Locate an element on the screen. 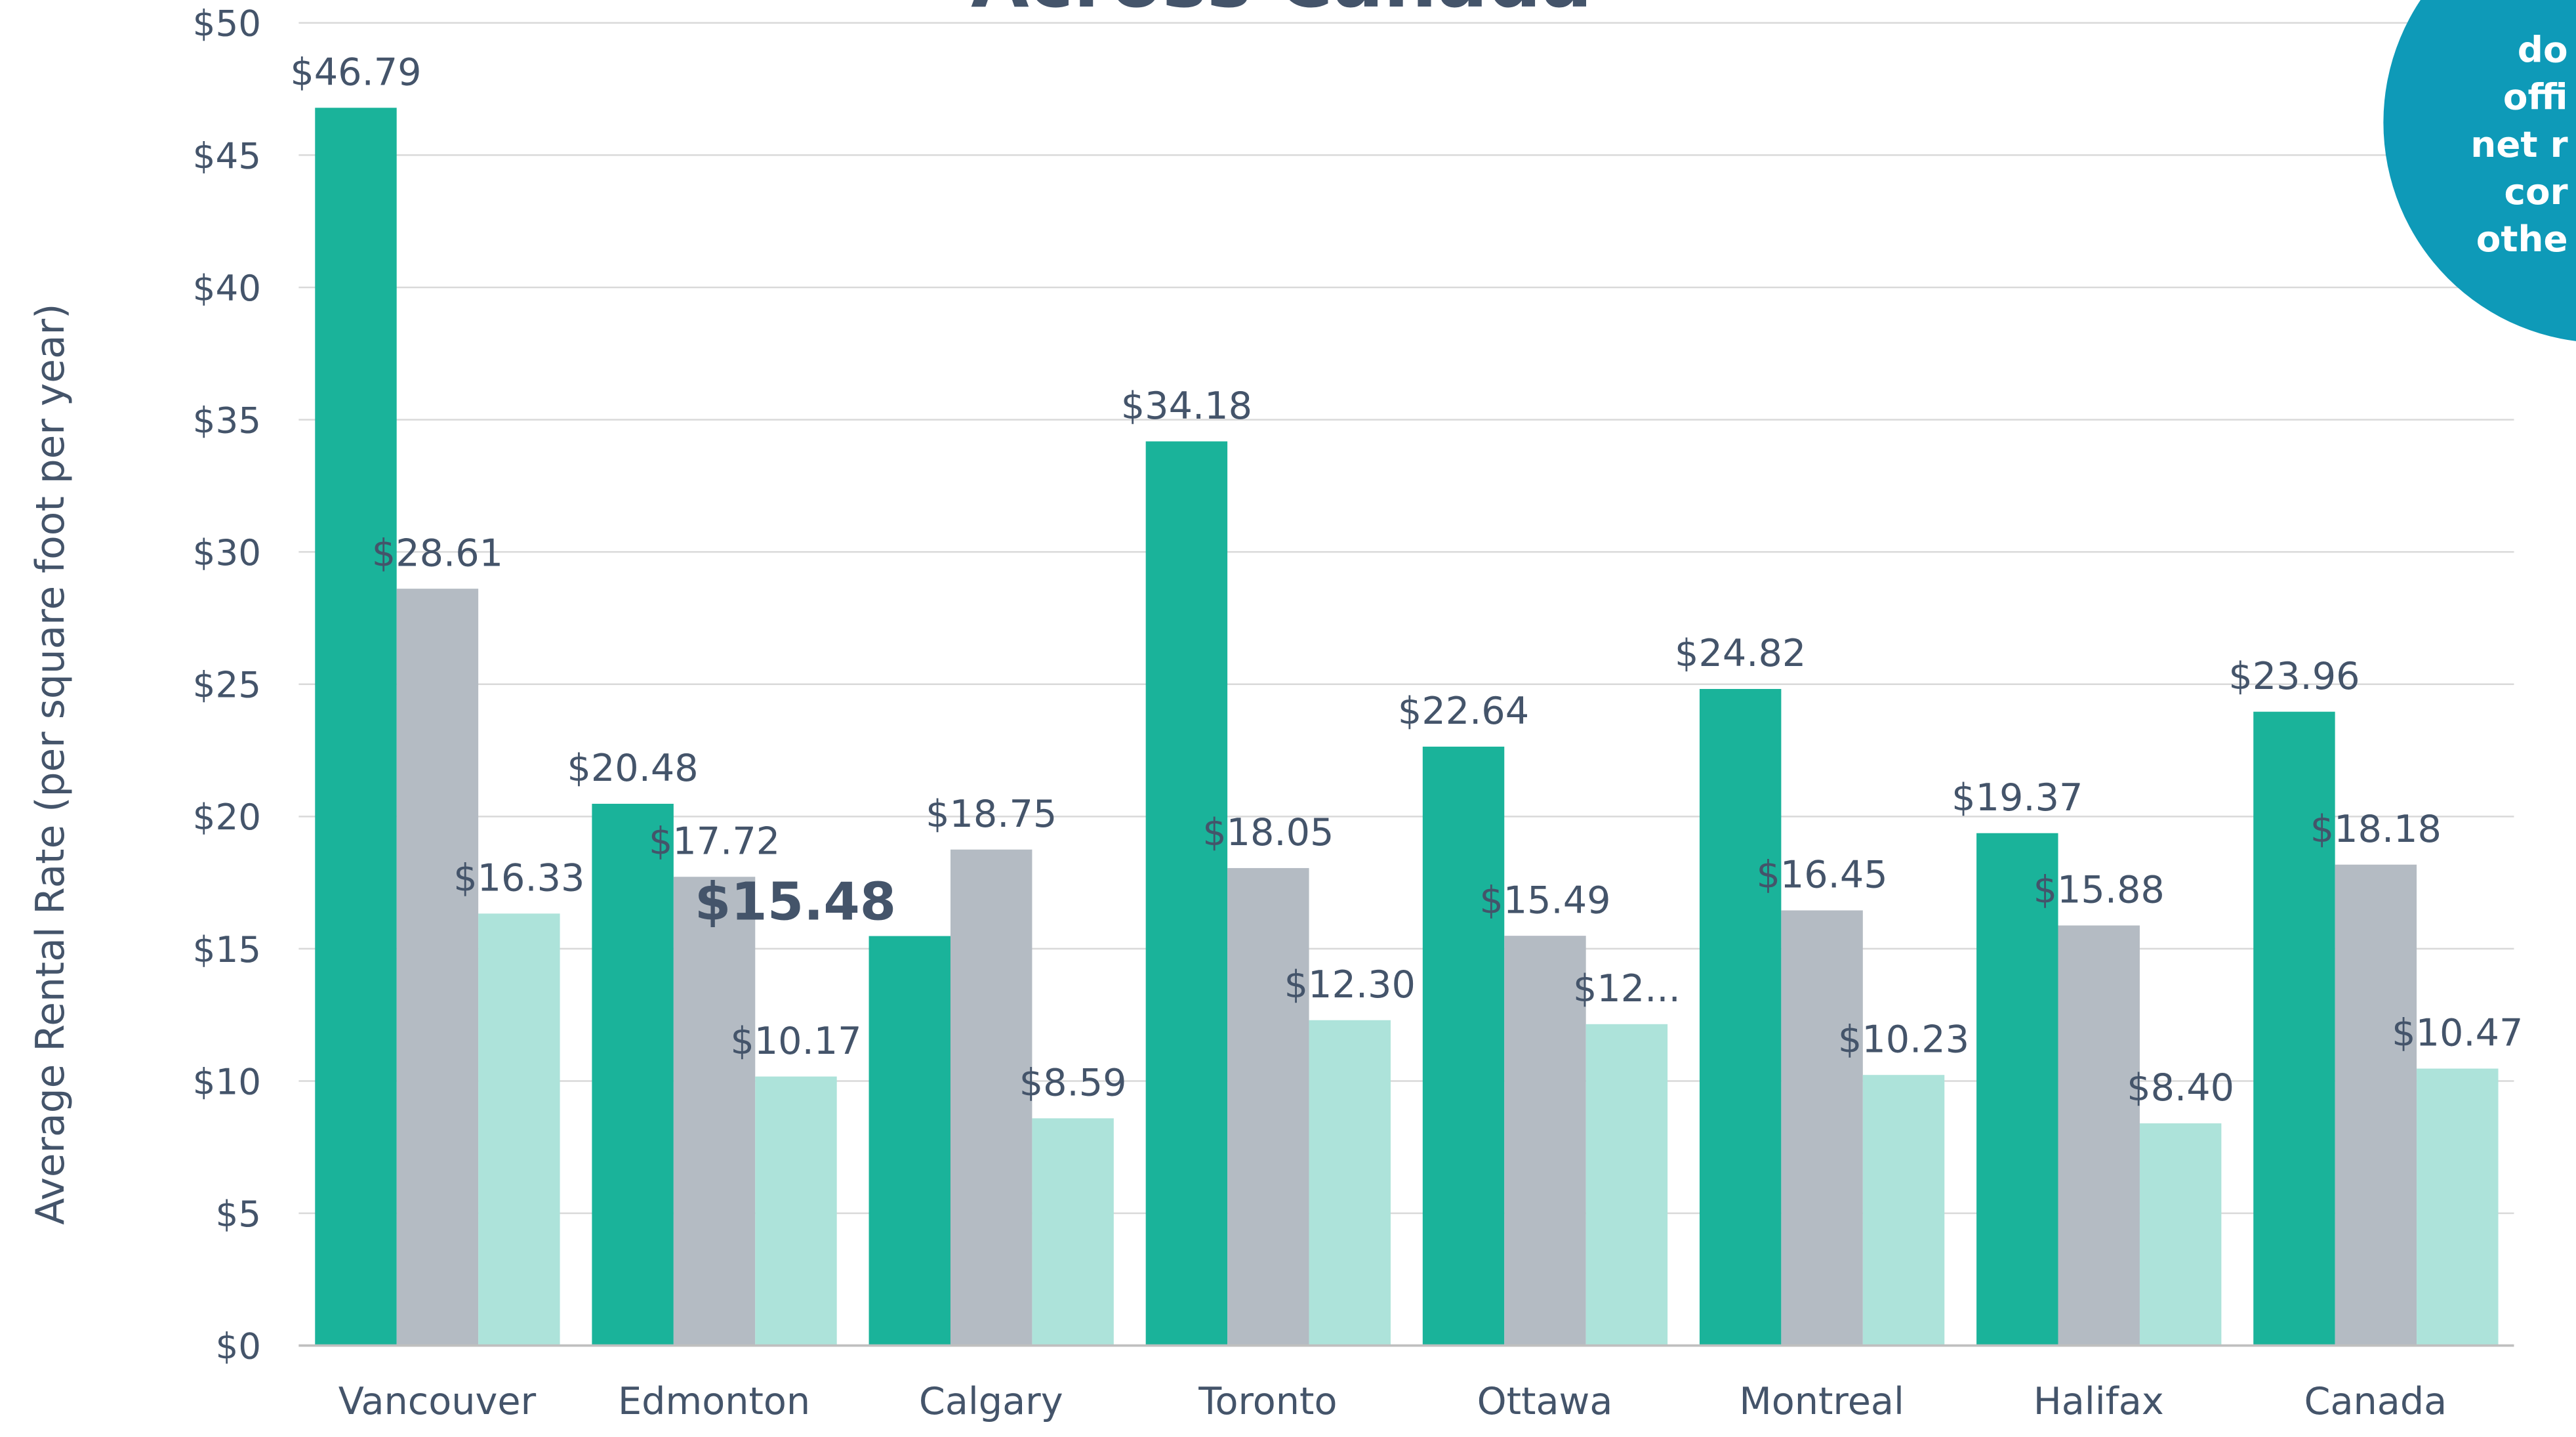 The image size is (2576, 1437). x-tick-label: Toronto is located at coordinates (1267, 1402).